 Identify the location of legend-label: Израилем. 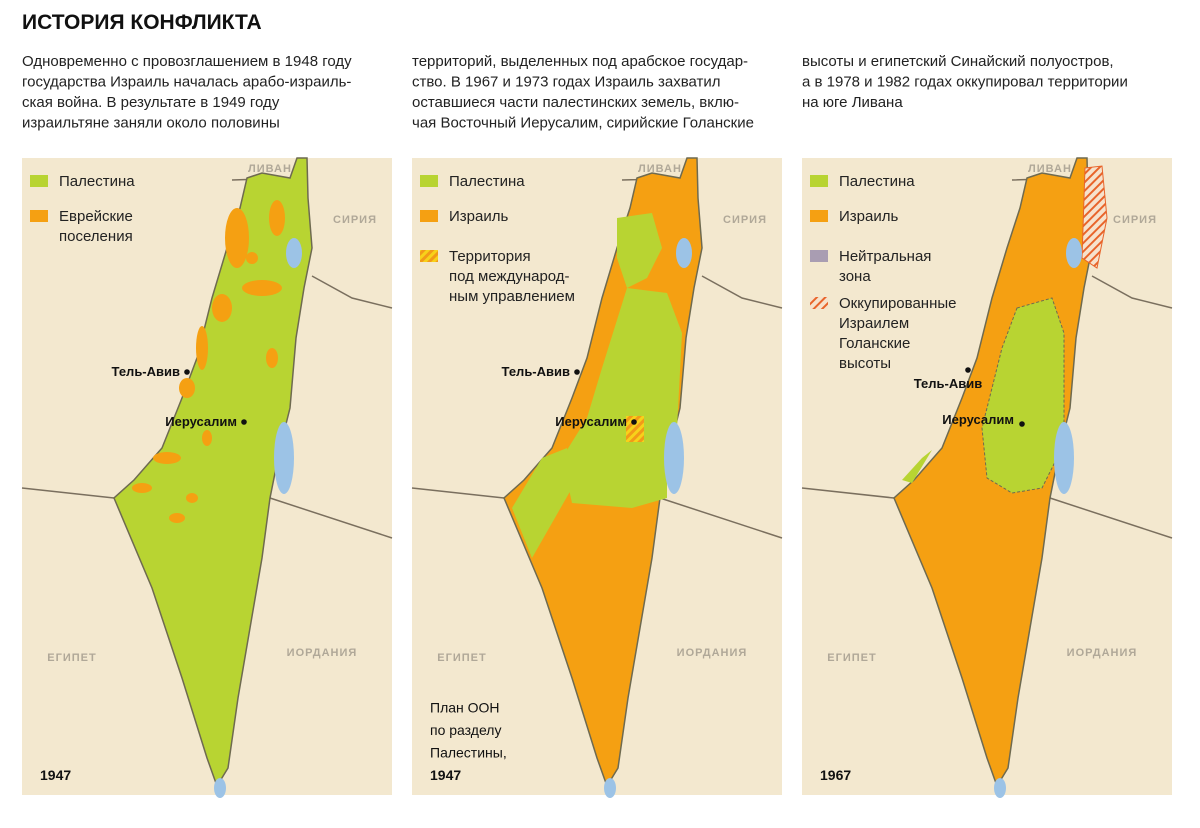
(874, 323).